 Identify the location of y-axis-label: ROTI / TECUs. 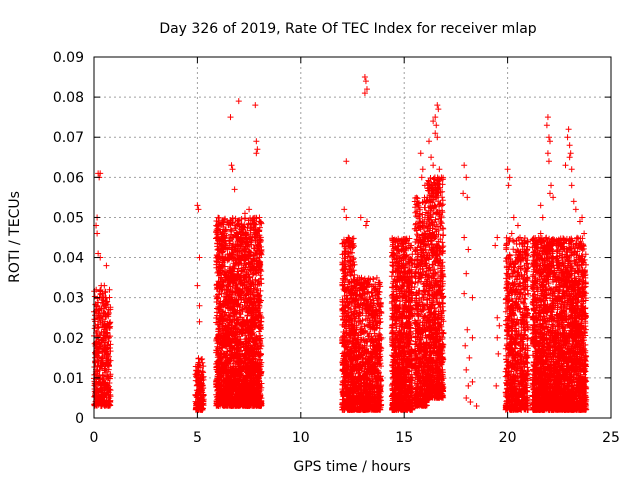
(15, 237).